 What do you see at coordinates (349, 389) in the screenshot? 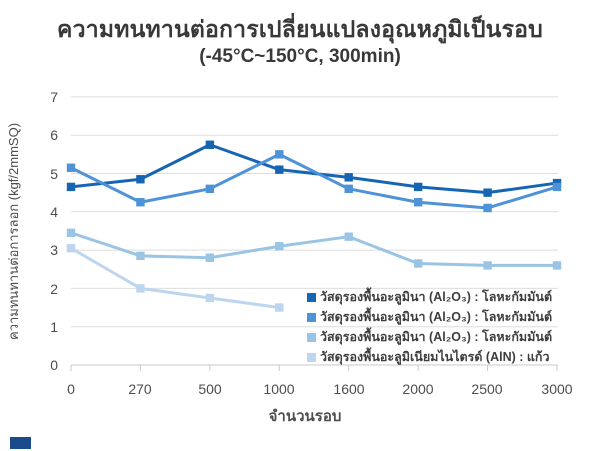
I see `x-tick-1600: 1600` at bounding box center [349, 389].